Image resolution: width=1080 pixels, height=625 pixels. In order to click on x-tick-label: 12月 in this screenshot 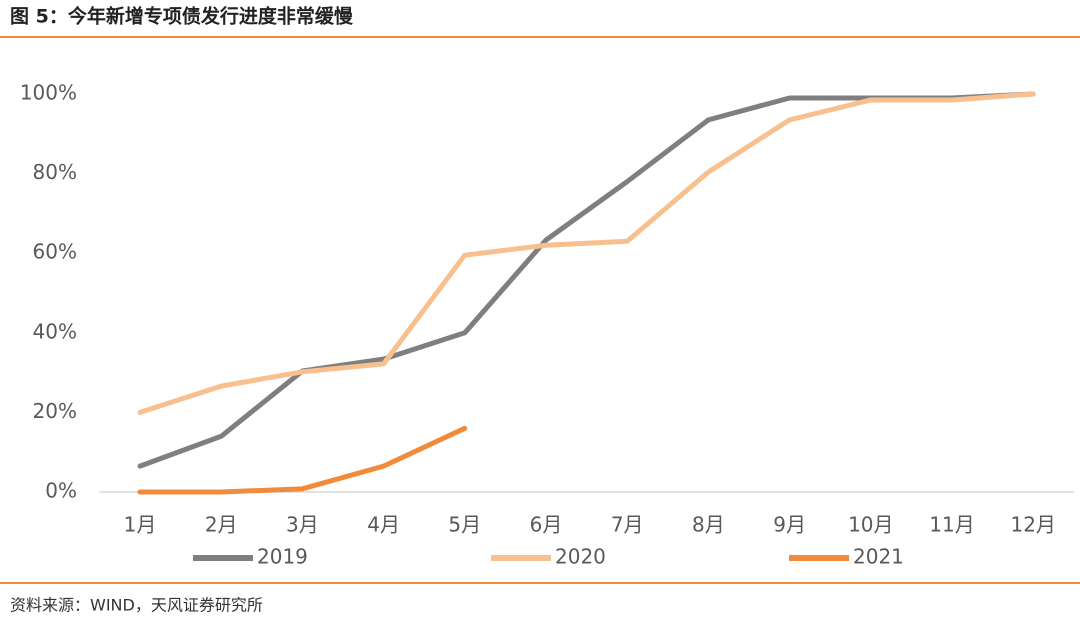, I will do `click(1032, 525)`.